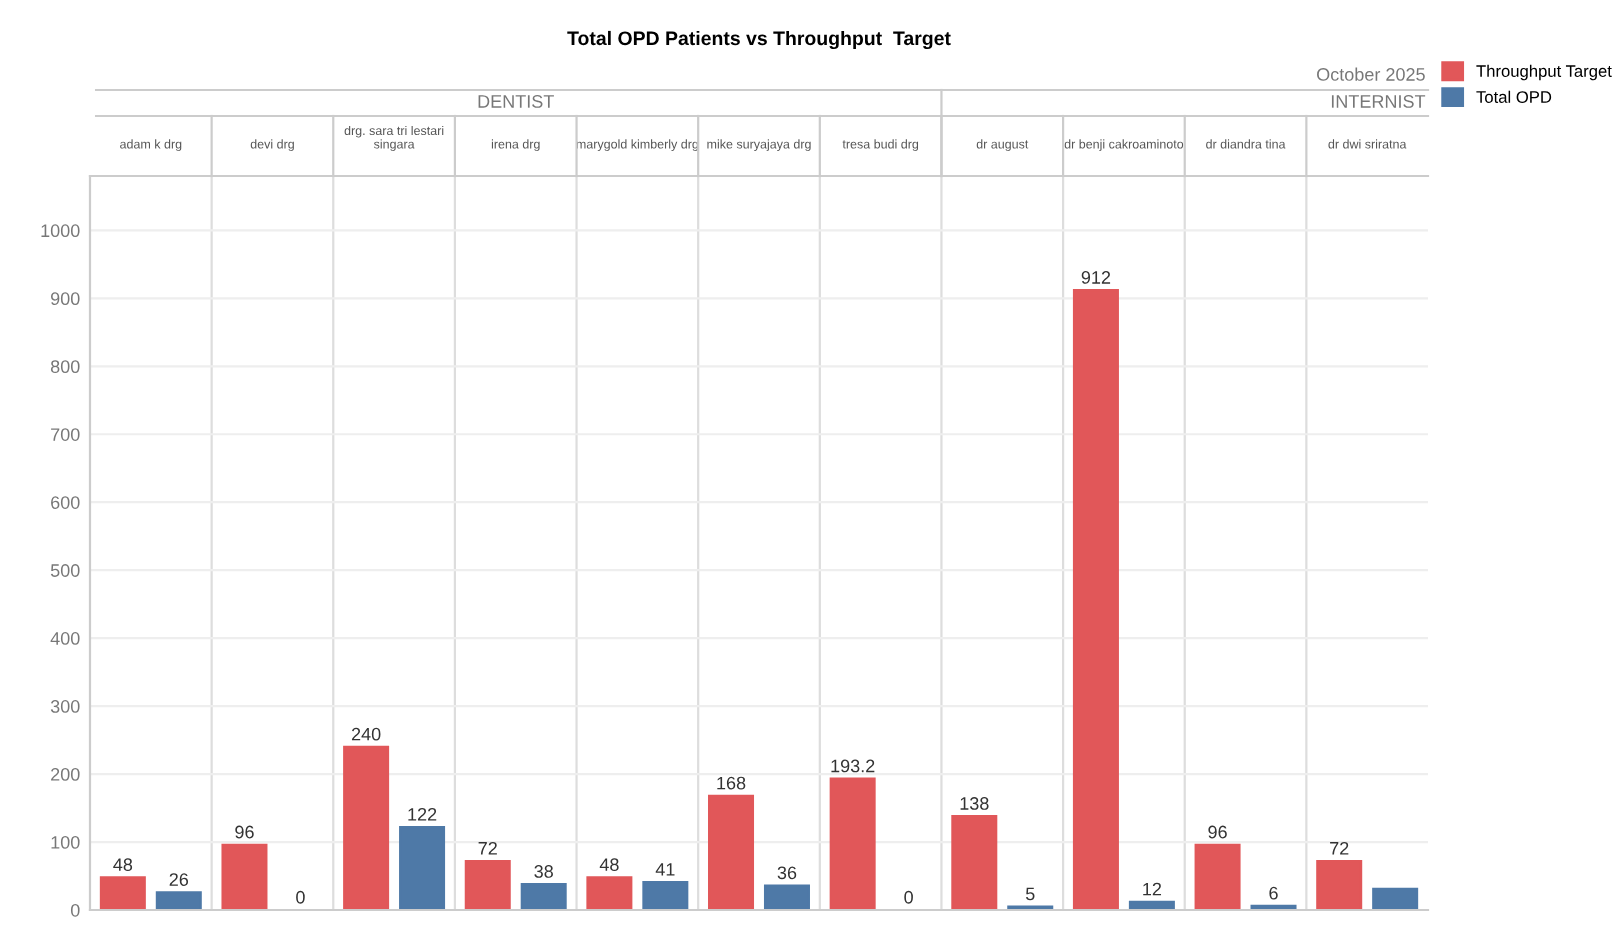 Image resolution: width=1622 pixels, height=946 pixels. I want to click on data-label: 122, so click(422, 814).